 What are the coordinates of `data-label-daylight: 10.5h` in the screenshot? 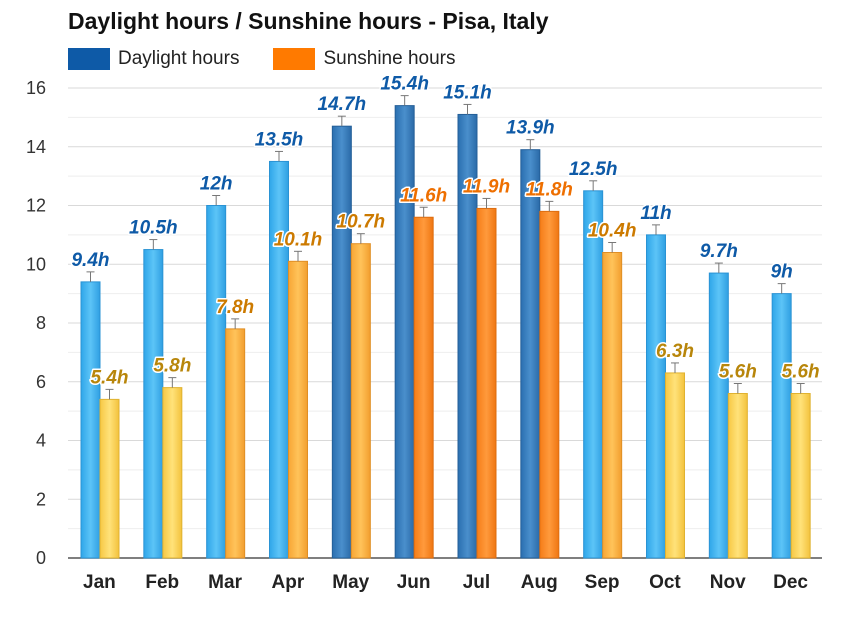 It's located at (153, 228).